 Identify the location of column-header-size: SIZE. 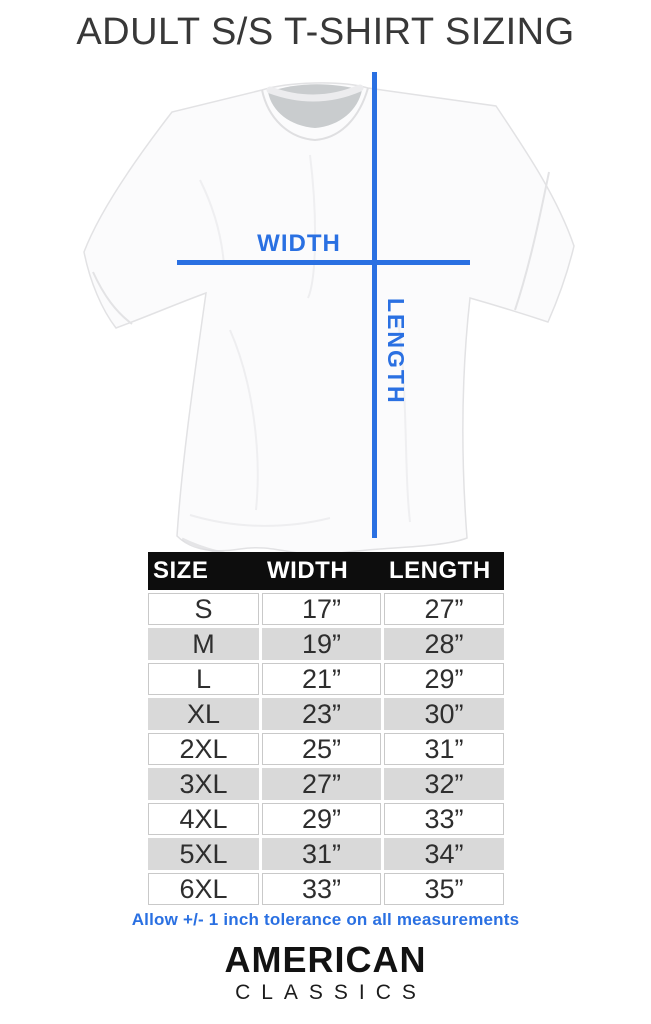
(181, 570).